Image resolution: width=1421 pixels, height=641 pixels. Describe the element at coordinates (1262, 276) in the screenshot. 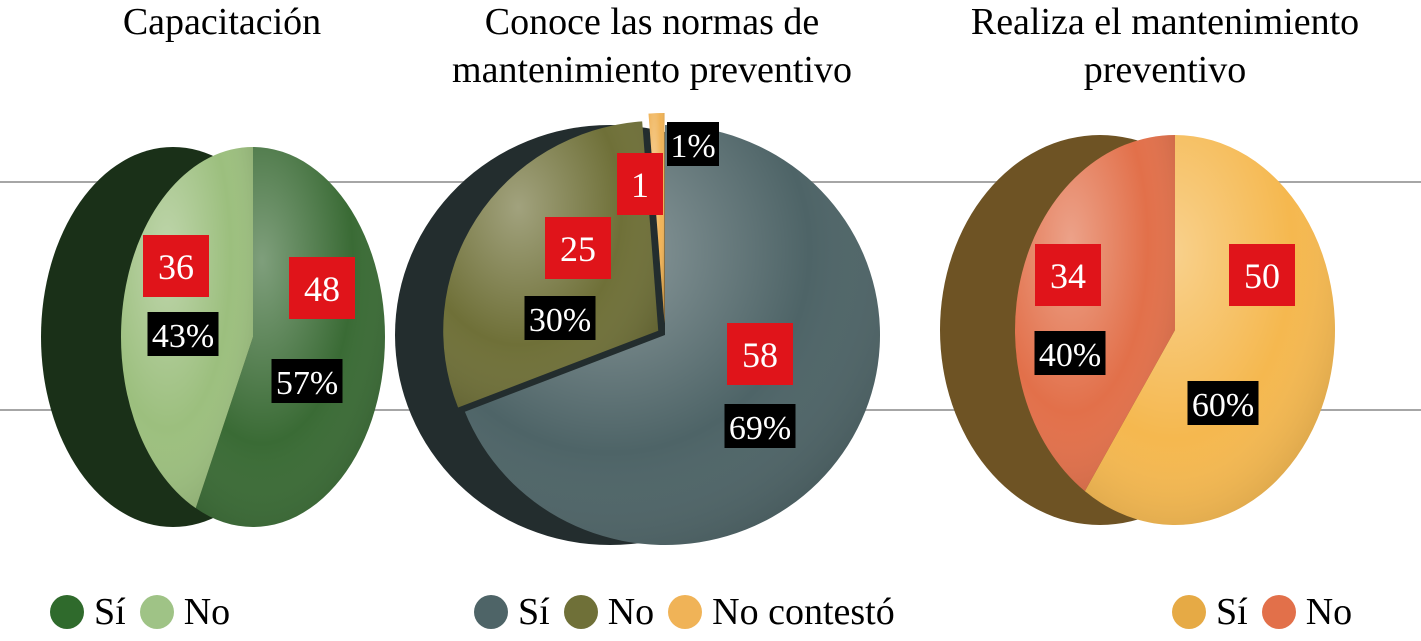

I see `value-label-si: 50` at that location.